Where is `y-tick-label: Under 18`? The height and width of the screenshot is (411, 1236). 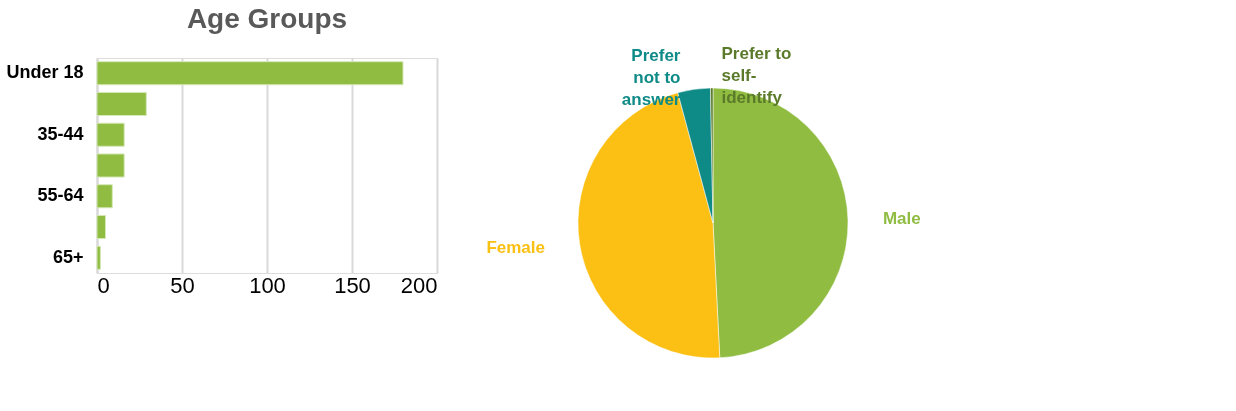 y-tick-label: Under 18 is located at coordinates (45, 72).